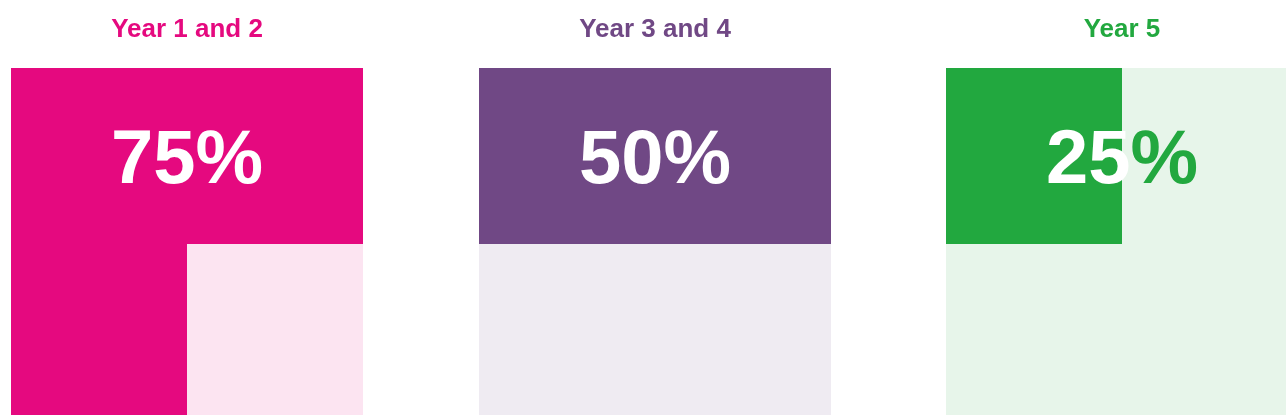 The width and height of the screenshot is (1286, 415). What do you see at coordinates (187, 28) in the screenshot?
I see `text: Year 1 and 2` at bounding box center [187, 28].